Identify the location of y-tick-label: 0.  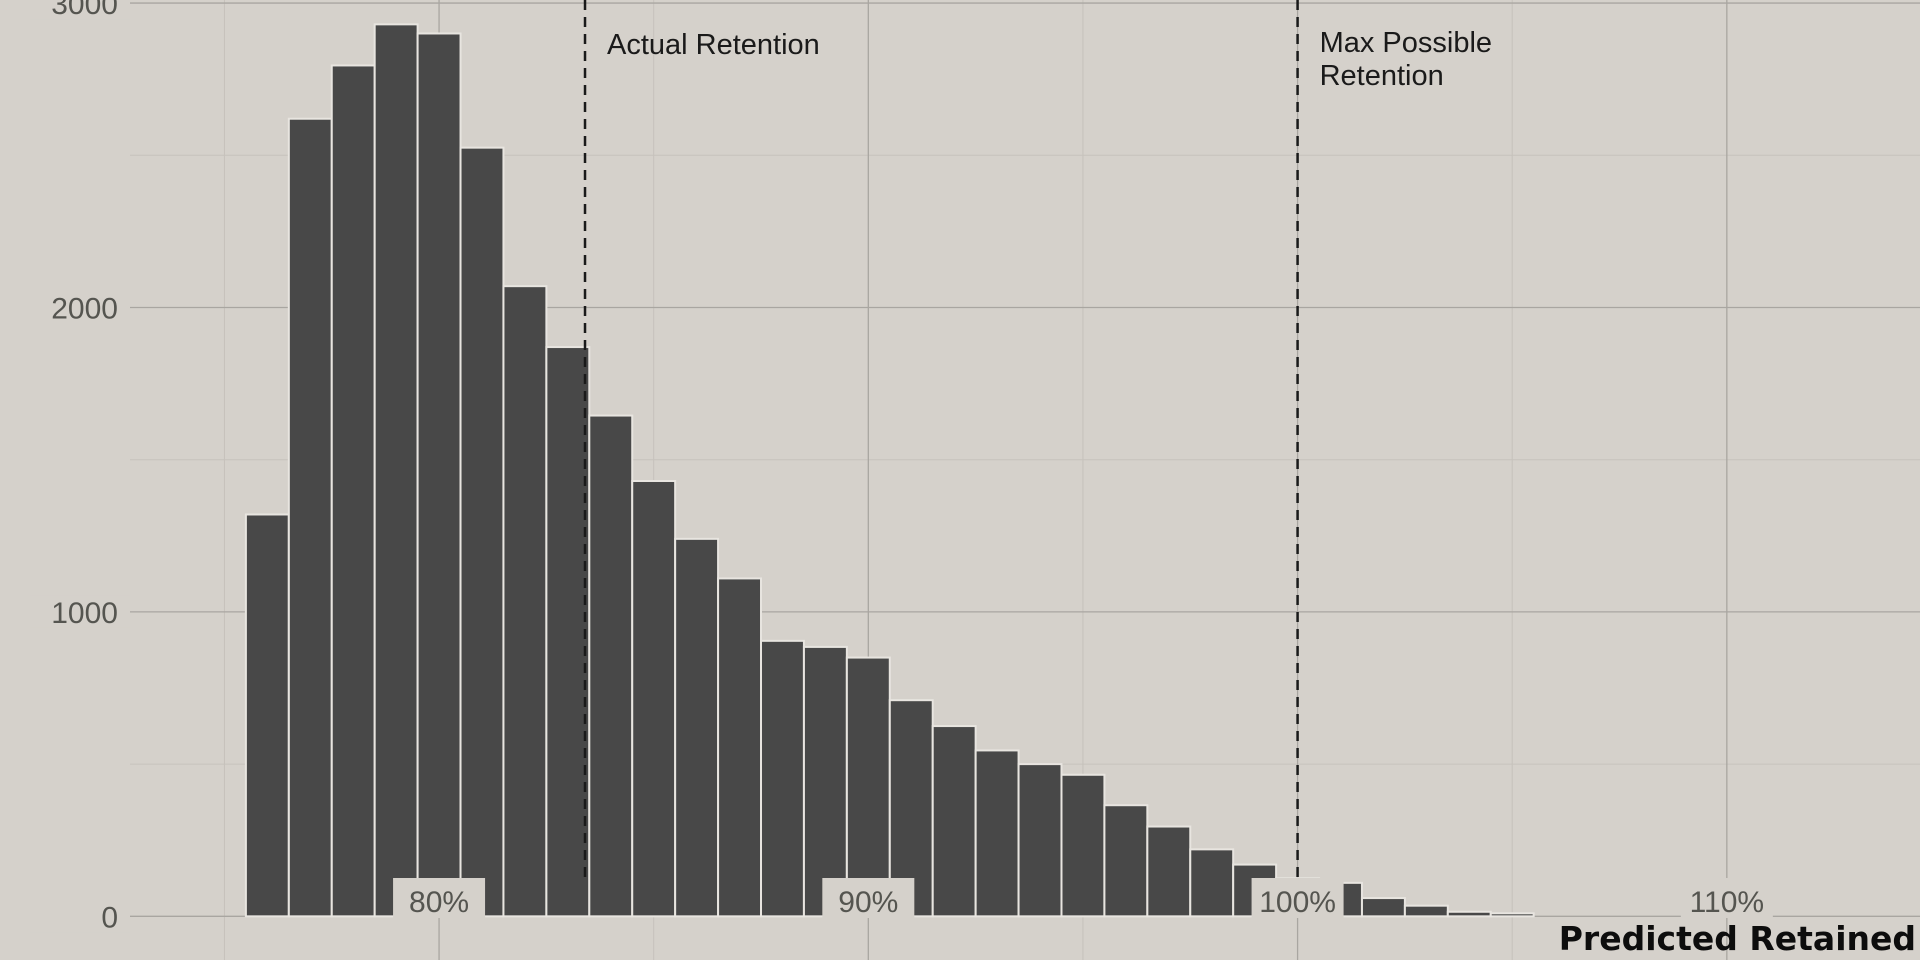
(109, 917).